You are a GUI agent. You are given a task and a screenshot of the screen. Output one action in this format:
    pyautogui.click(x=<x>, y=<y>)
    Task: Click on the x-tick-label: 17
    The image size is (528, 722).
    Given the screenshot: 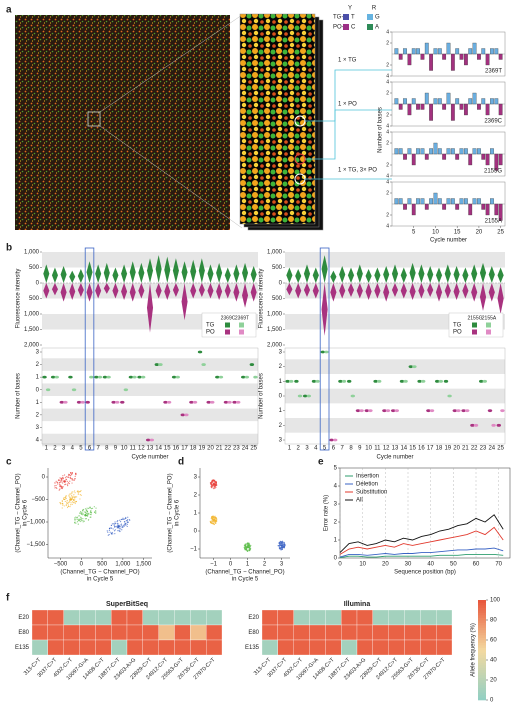 What is the action you would take?
    pyautogui.click(x=184, y=449)
    